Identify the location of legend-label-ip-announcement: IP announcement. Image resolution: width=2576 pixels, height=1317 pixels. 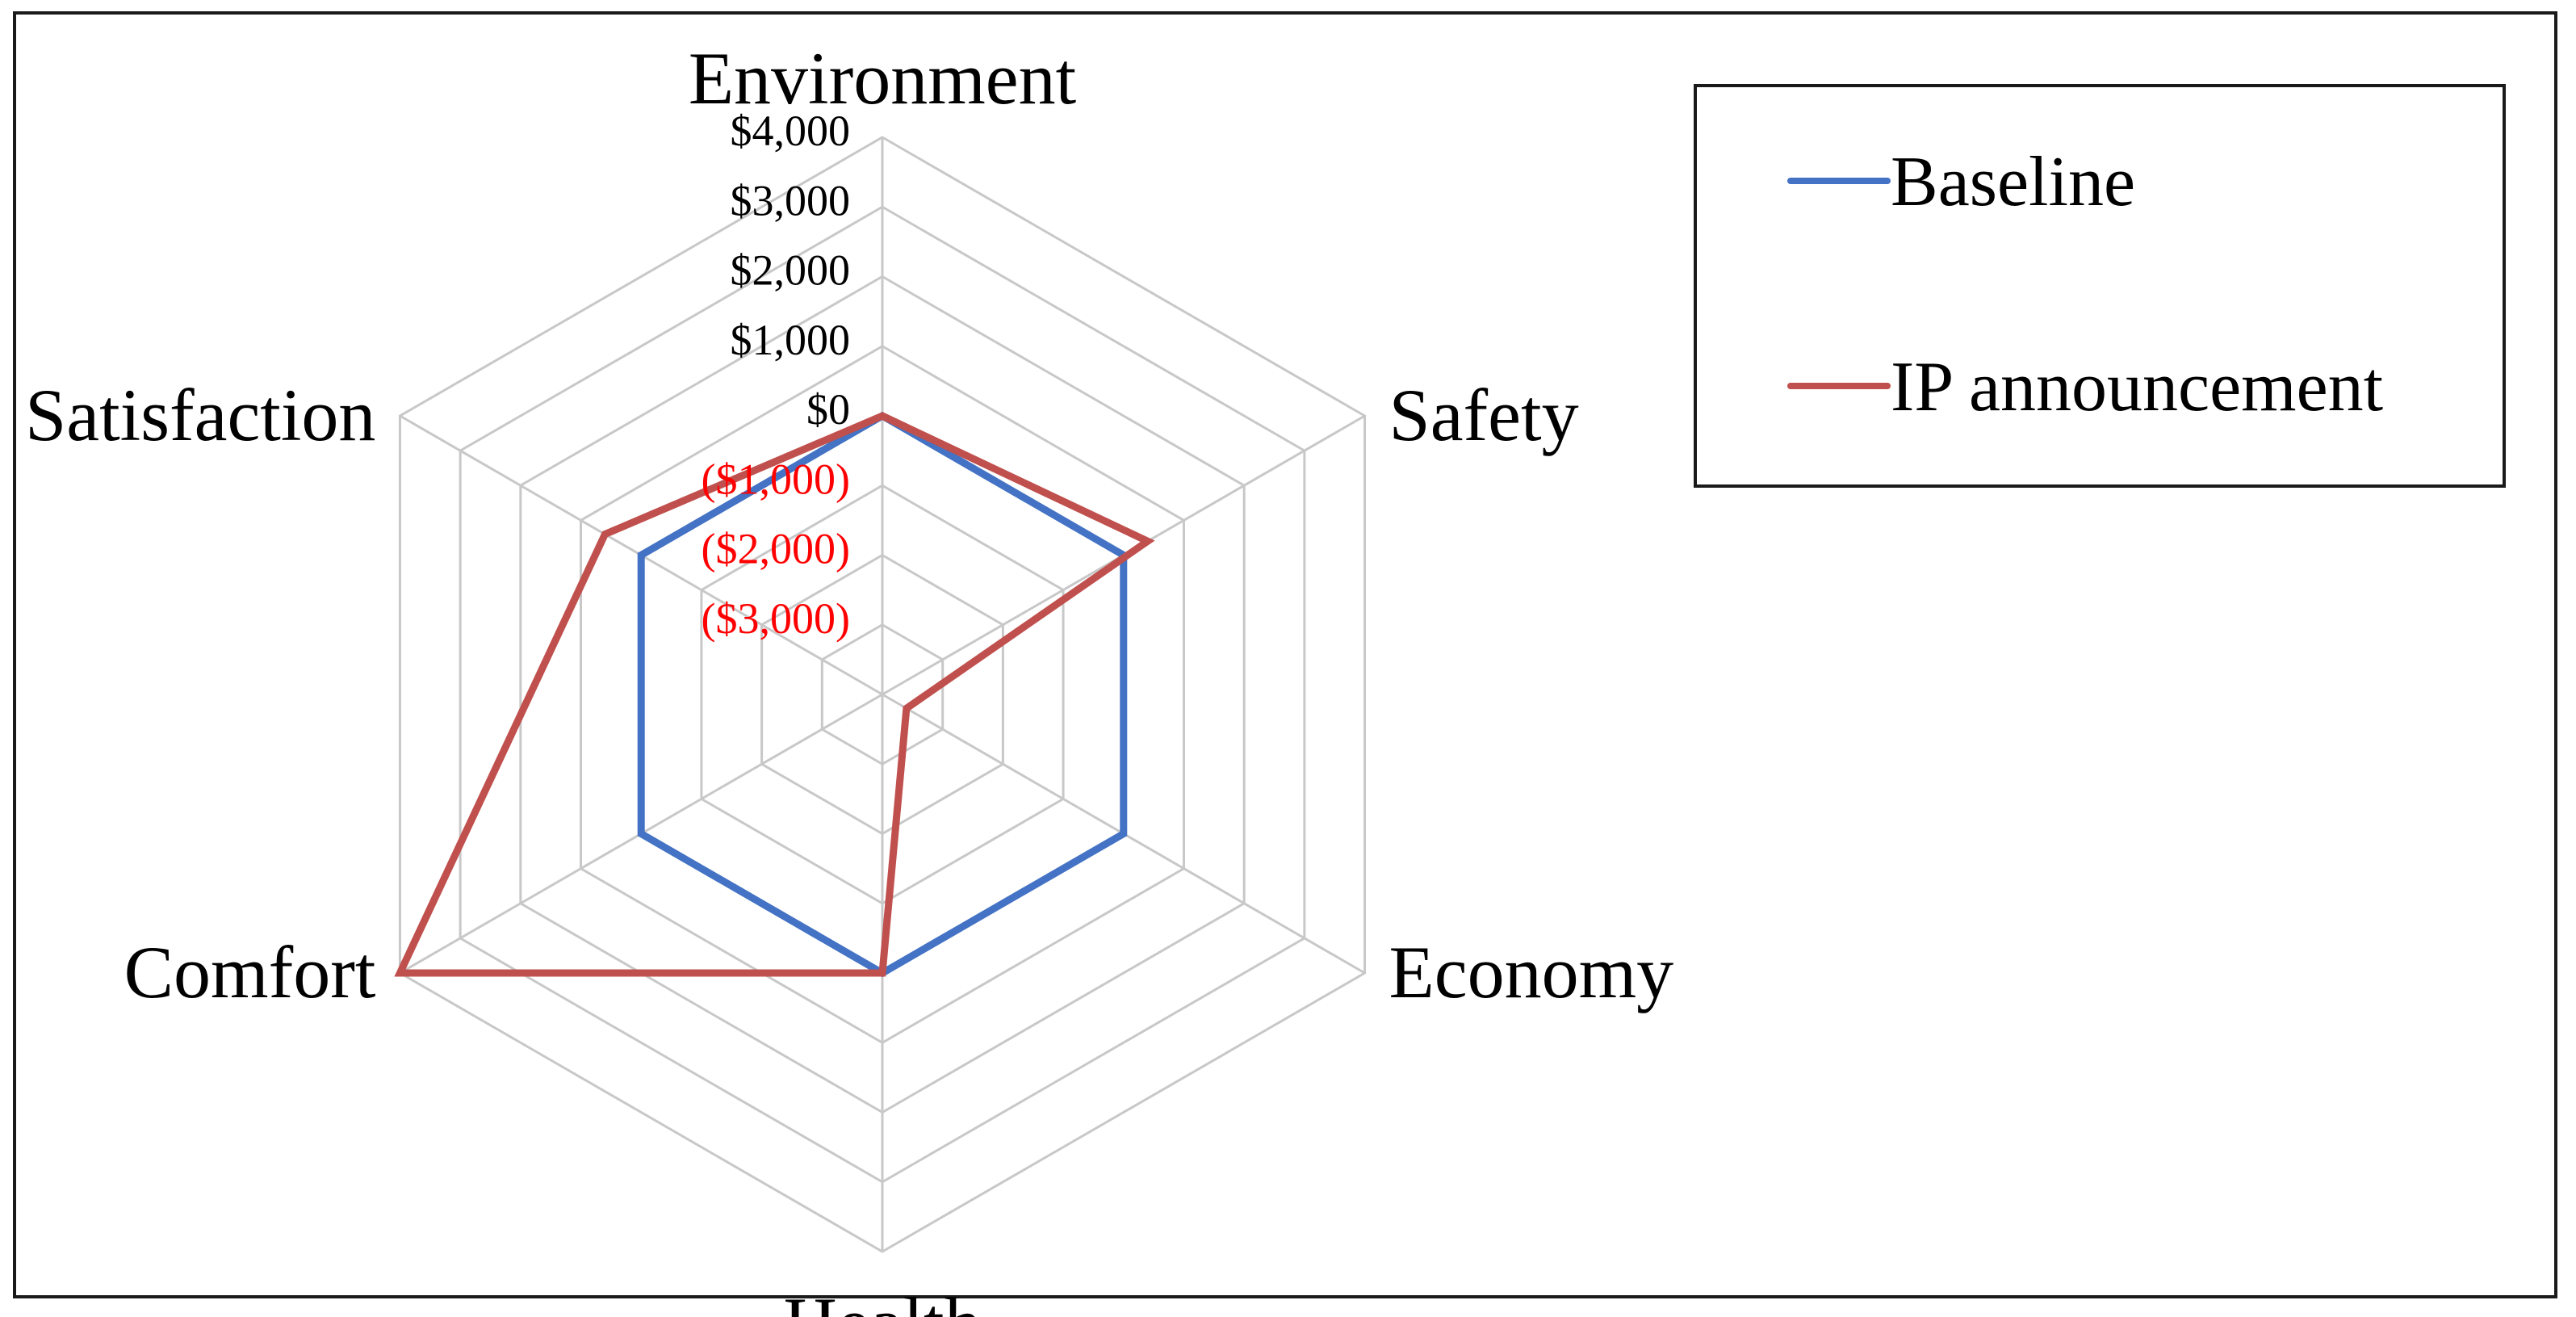
(2137, 387).